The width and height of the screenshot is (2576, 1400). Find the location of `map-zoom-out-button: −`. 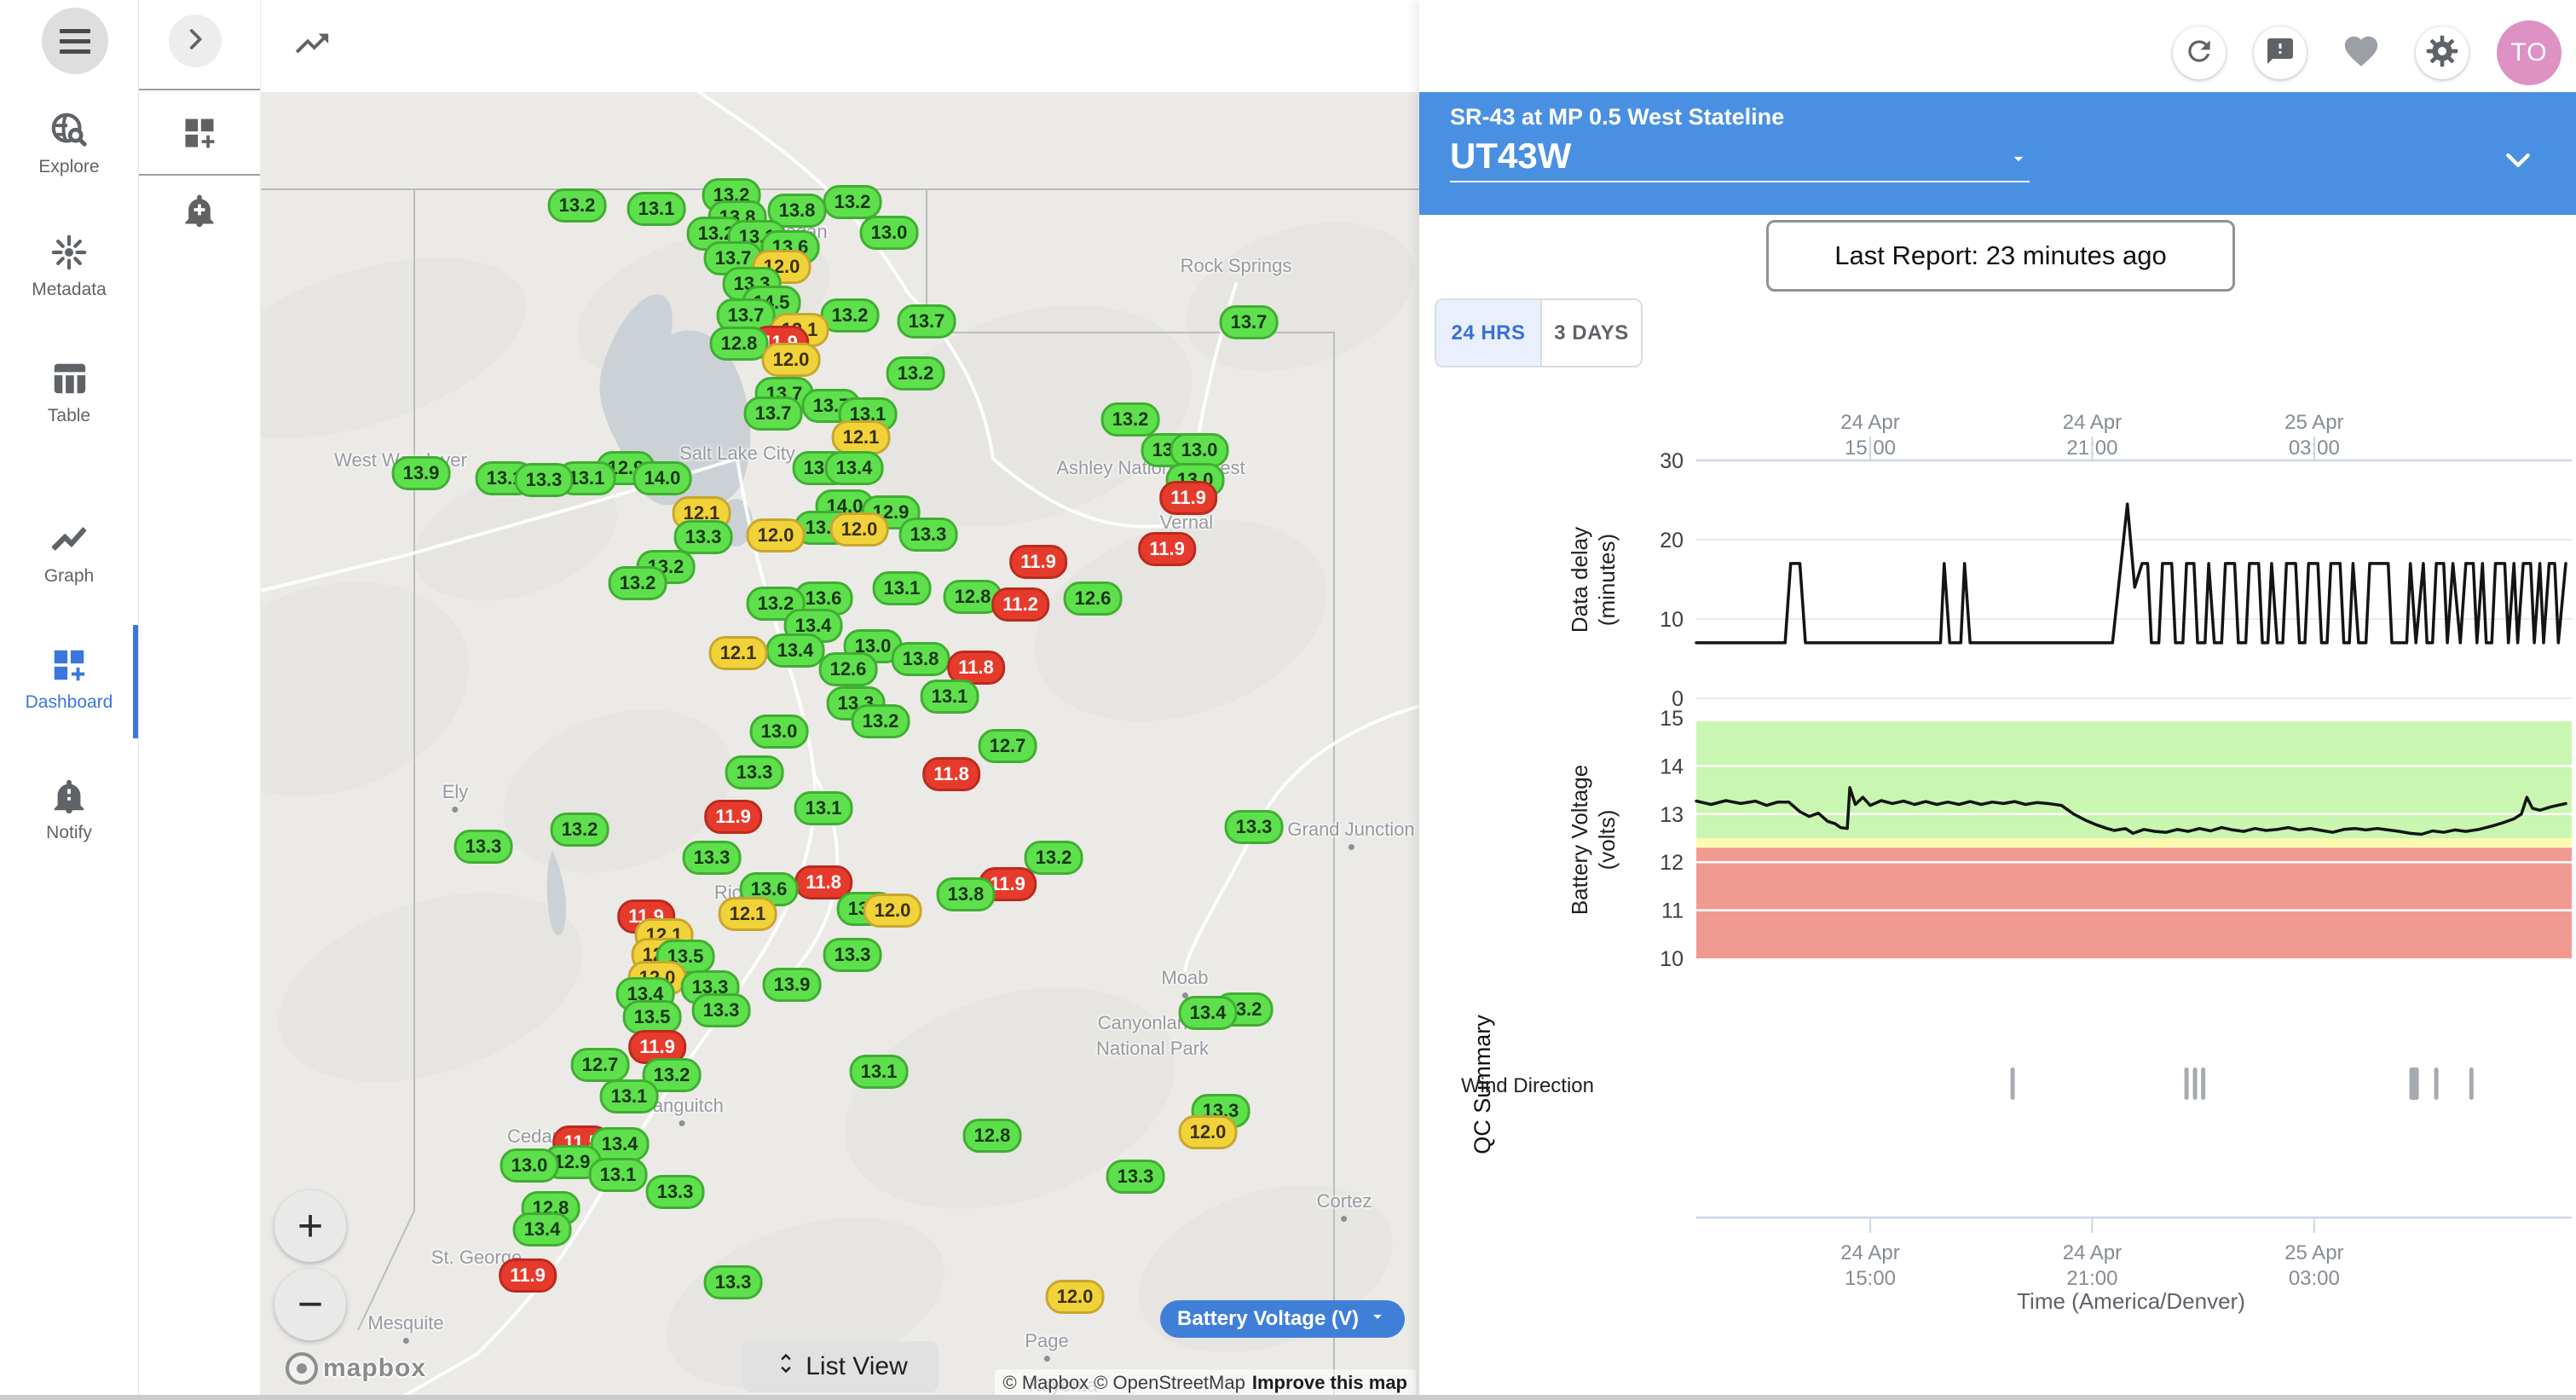

map-zoom-out-button: − is located at coordinates (310, 1304).